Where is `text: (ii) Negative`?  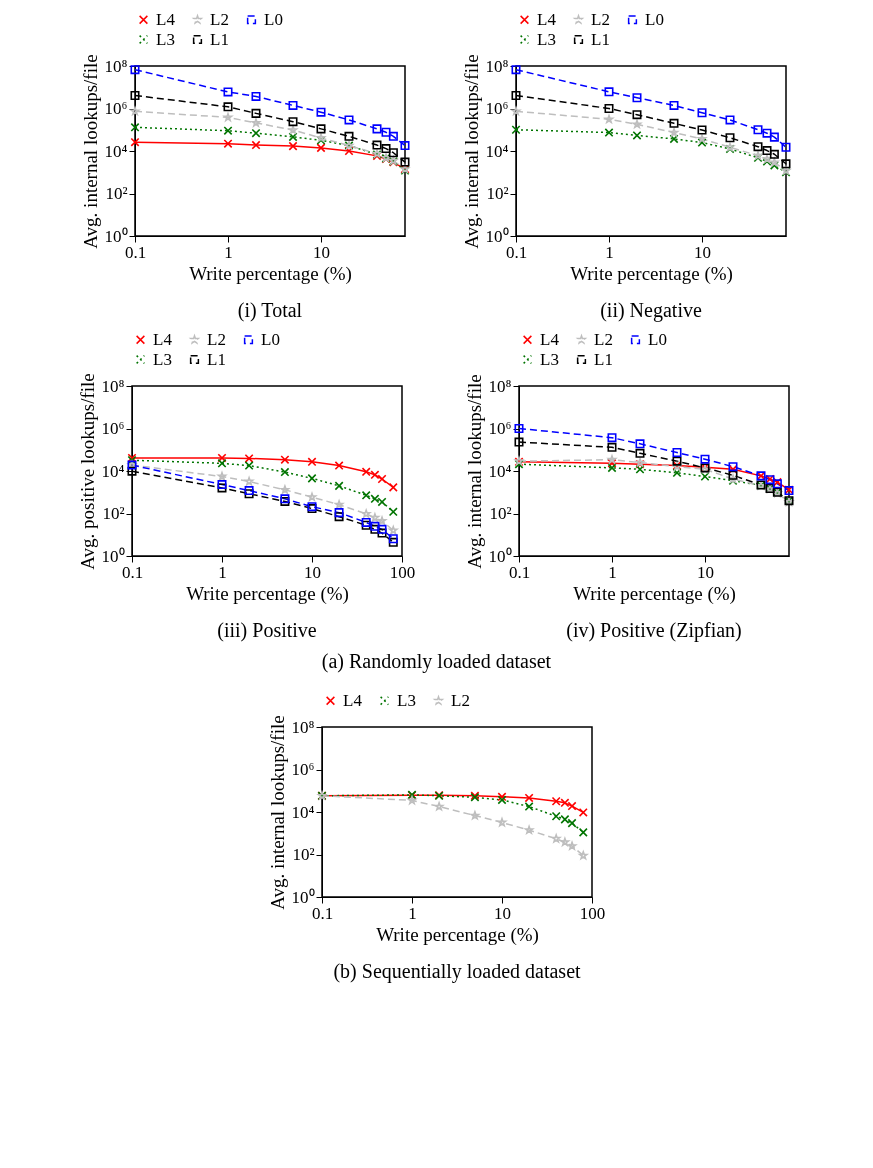 text: (ii) Negative is located at coordinates (650, 310).